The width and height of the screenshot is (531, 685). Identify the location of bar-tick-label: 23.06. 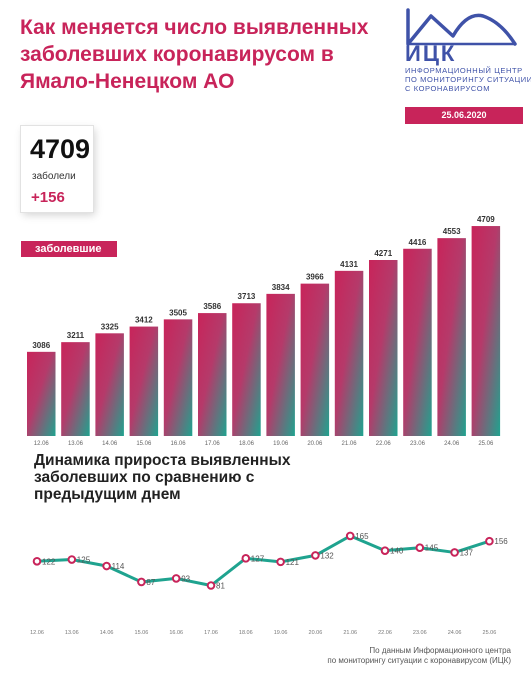
(418, 444).